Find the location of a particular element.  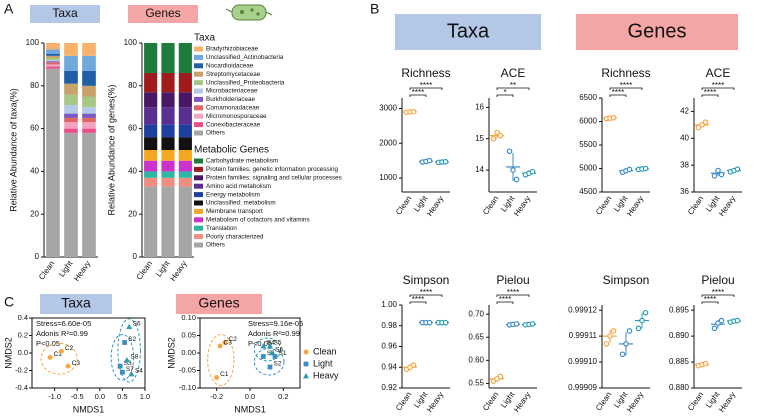

chart-title: ACE is located at coordinates (718, 73).